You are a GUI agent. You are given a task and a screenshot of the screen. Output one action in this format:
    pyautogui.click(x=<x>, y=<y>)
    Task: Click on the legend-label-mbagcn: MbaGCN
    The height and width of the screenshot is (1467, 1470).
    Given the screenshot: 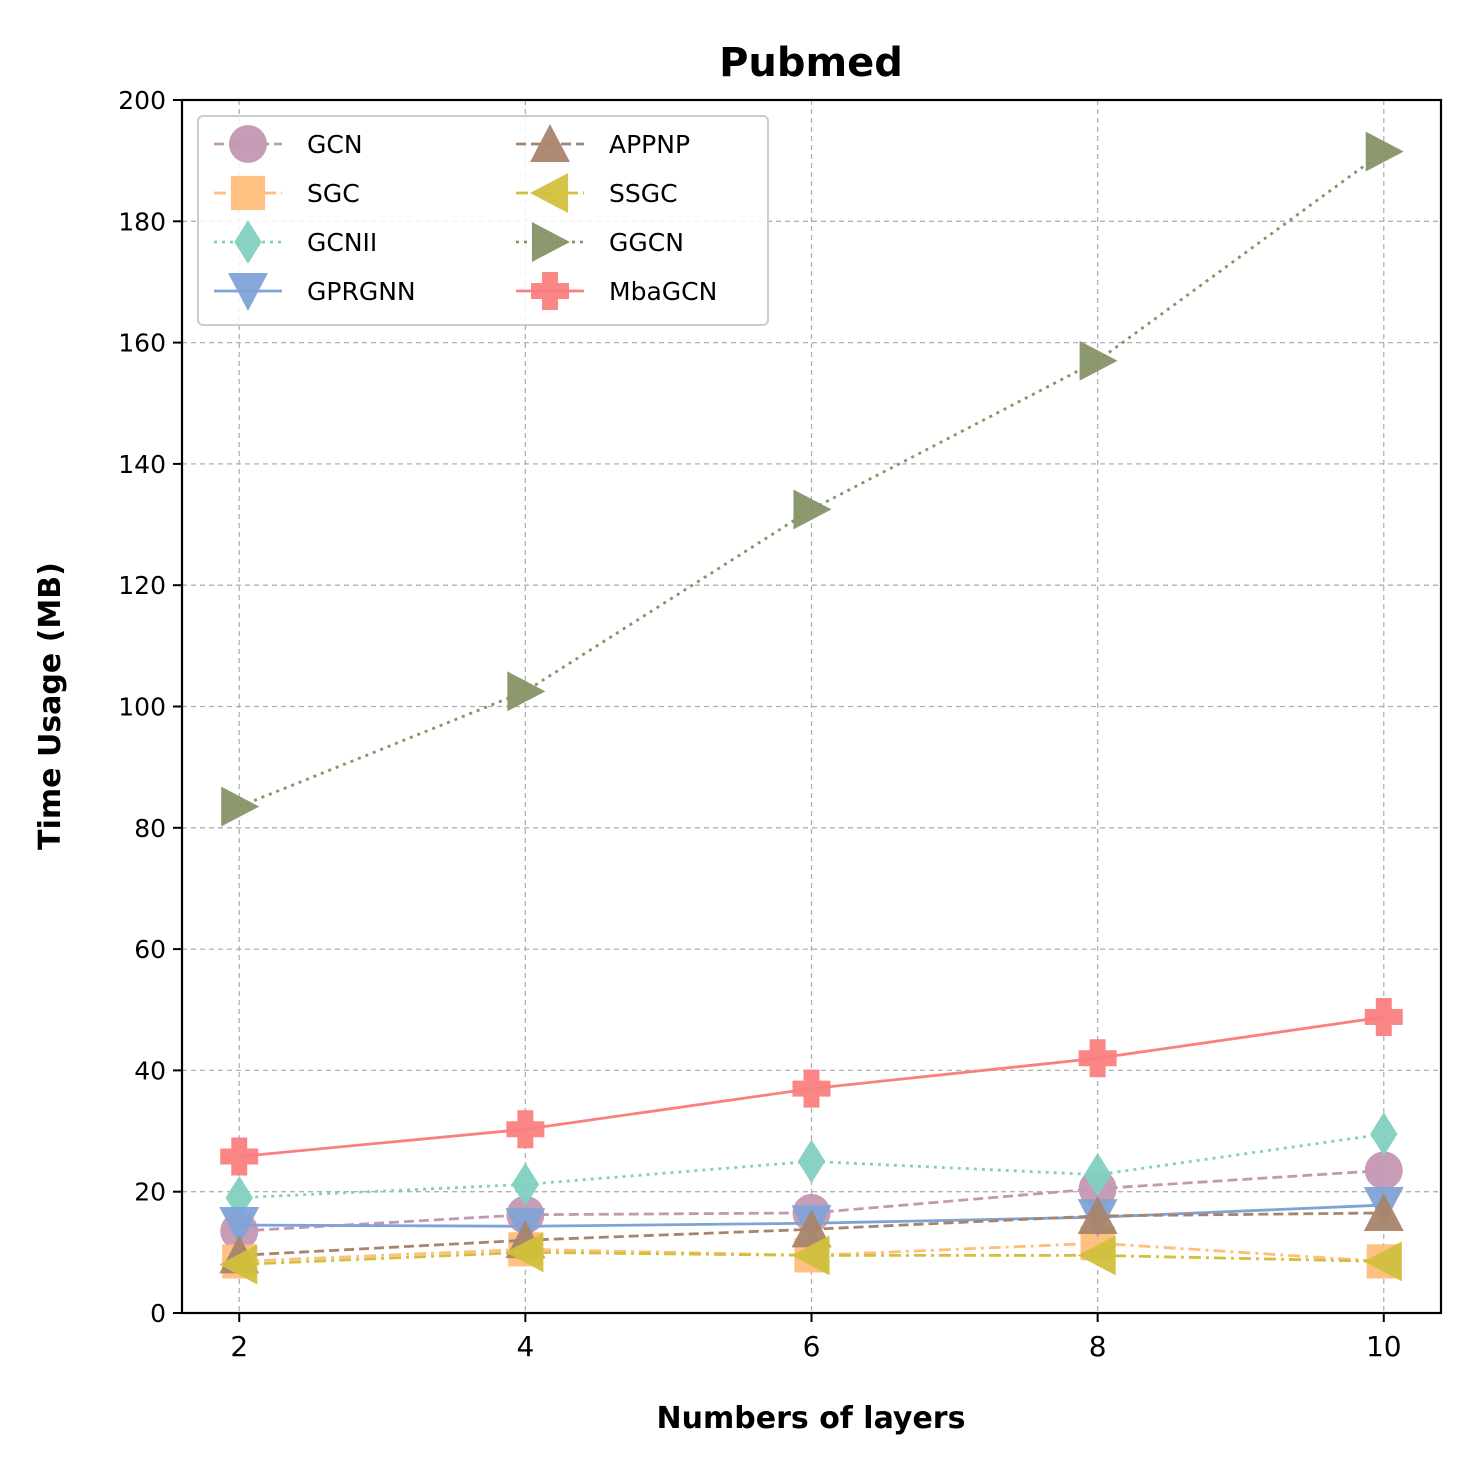 What is the action you would take?
    pyautogui.click(x=663, y=291)
    